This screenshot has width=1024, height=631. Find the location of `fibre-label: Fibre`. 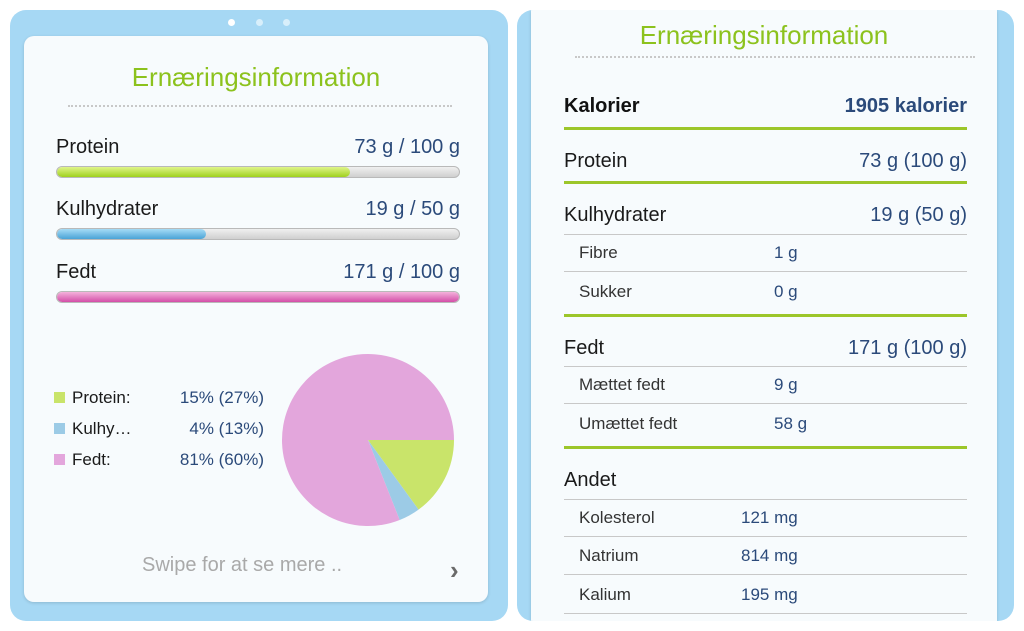

fibre-label: Fibre is located at coordinates (598, 252).